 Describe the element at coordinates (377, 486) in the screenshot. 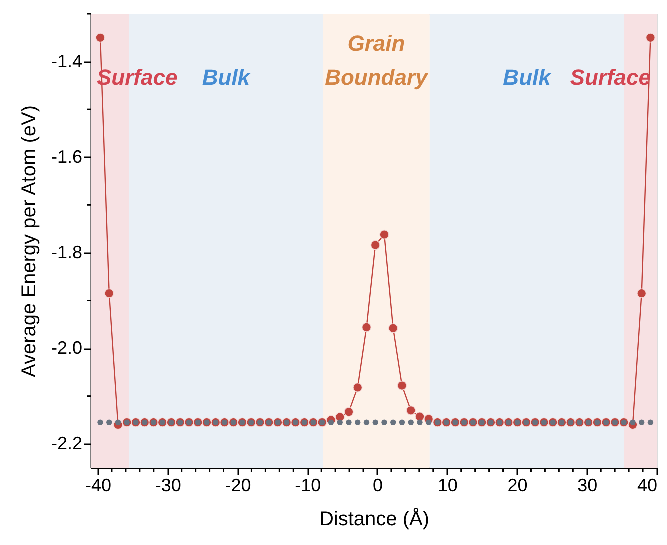

I see `x-tick-label: 0` at that location.